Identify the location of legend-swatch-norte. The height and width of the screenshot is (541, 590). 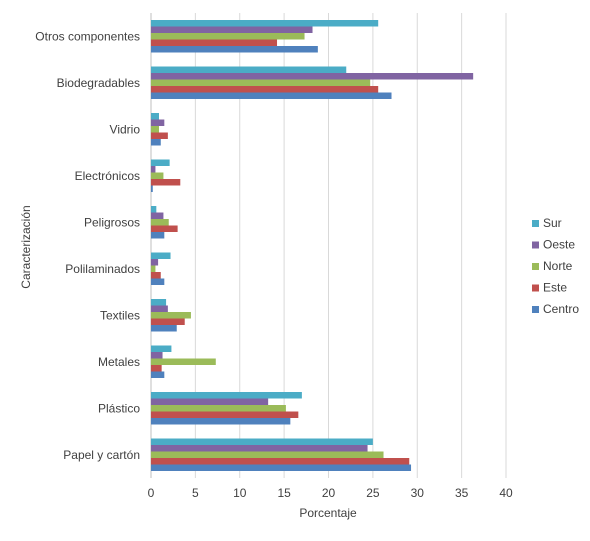
(535, 266).